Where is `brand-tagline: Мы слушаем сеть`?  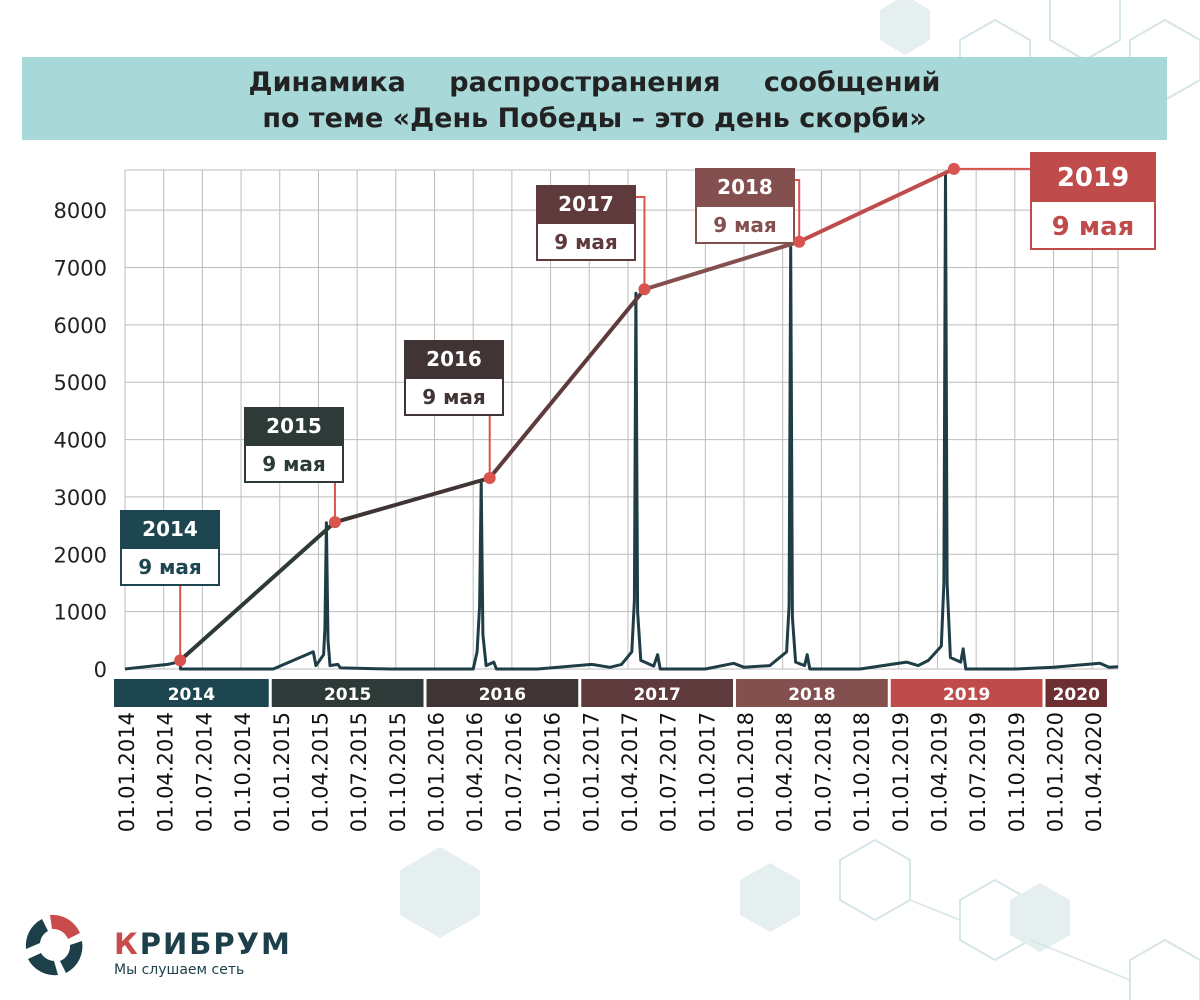 brand-tagline: Мы слушаем сеть is located at coordinates (179, 970).